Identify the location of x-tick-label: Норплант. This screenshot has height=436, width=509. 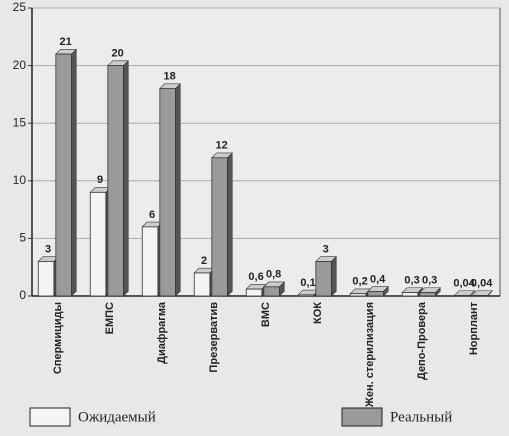
(474, 328).